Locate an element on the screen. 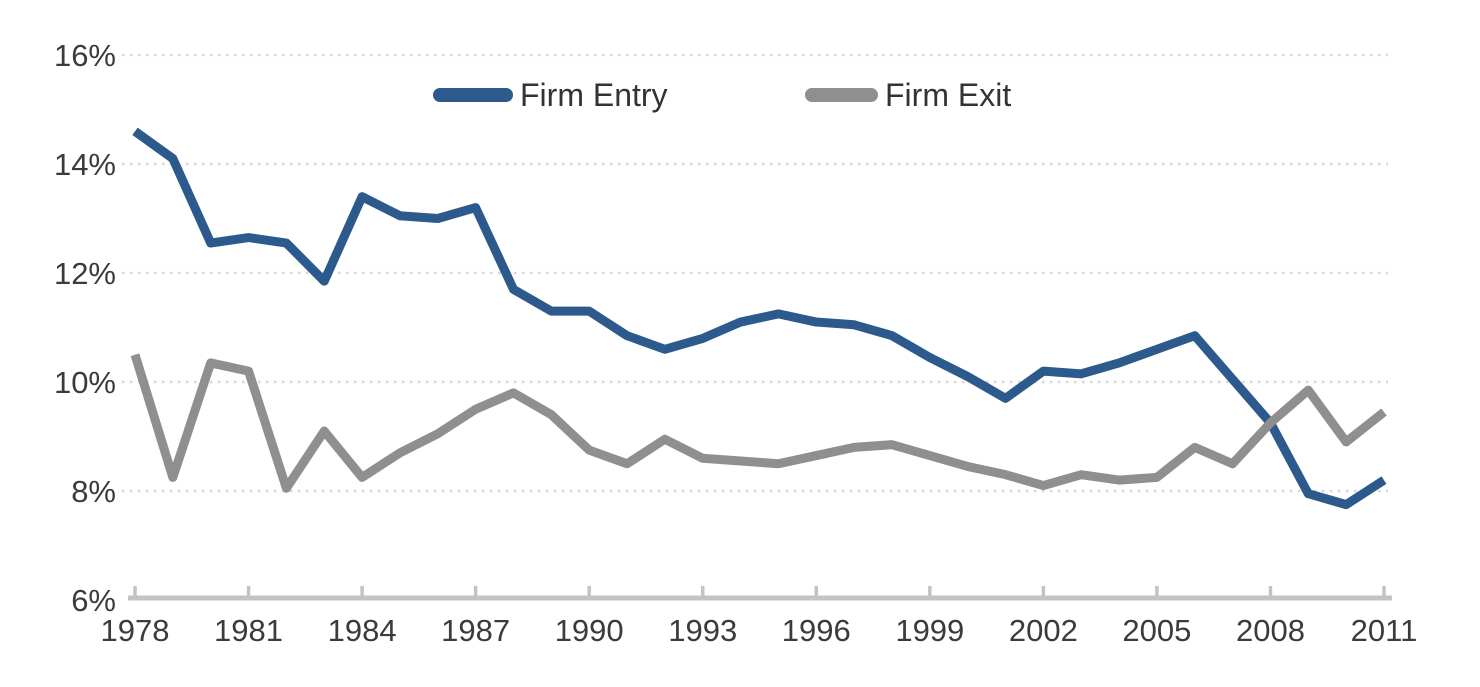  x-axis-label: 2011 is located at coordinates (1384, 630).